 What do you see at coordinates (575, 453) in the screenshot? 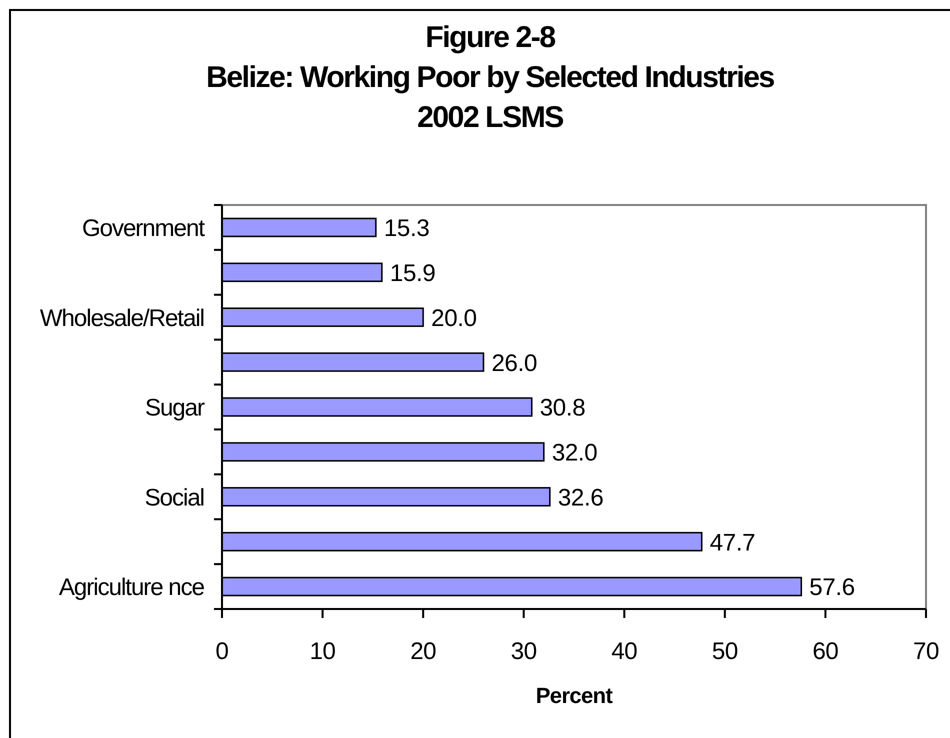
I see `data-label: 32.0` at bounding box center [575, 453].